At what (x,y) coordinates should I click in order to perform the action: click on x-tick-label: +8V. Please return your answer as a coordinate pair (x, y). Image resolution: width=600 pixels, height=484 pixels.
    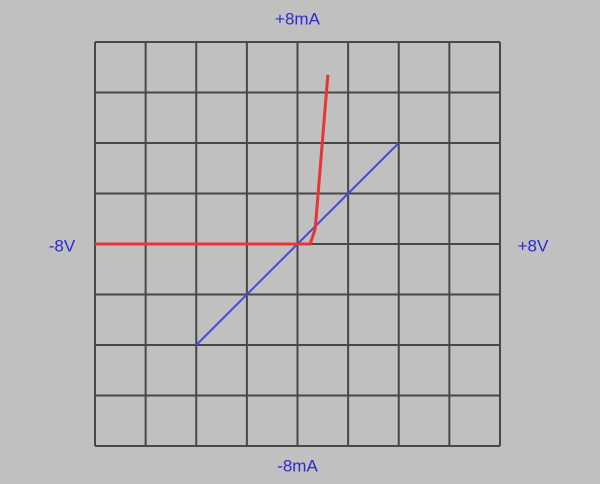
    Looking at the image, I should click on (533, 245).